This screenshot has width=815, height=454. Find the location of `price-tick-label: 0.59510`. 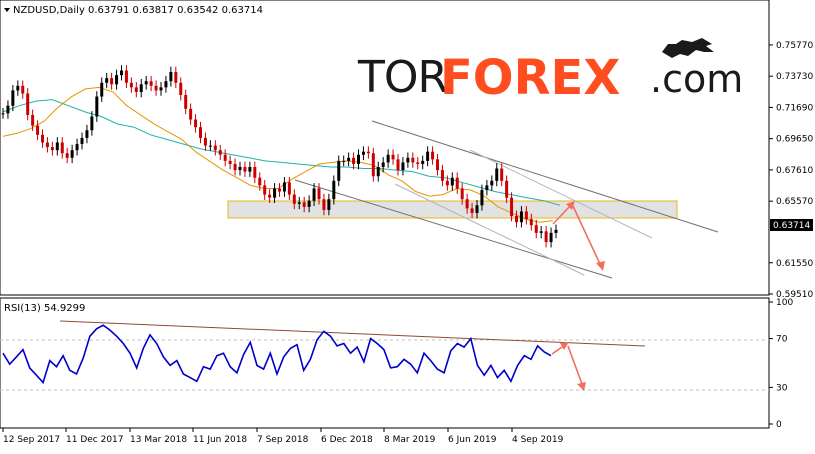

price-tick-label: 0.59510 is located at coordinates (794, 295).